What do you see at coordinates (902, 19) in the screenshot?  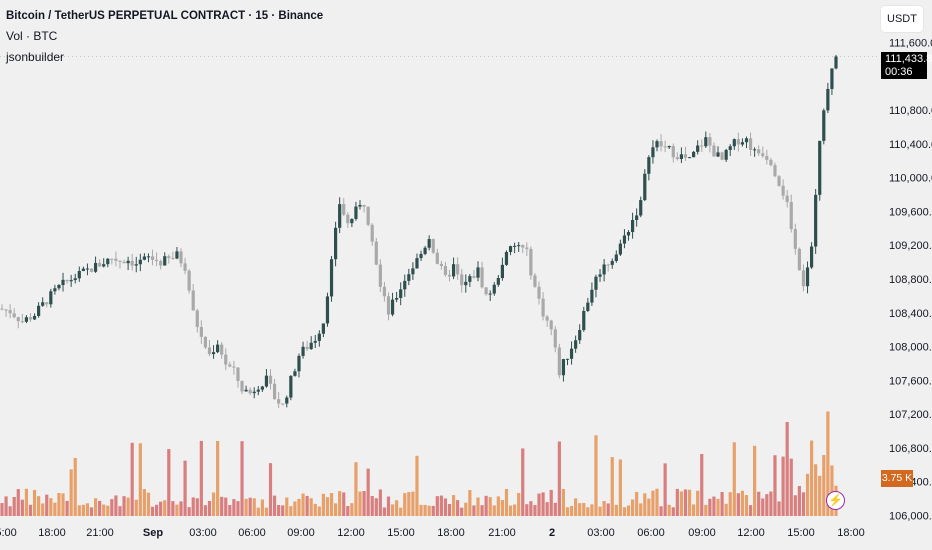 I see `currency-button: USDT` at bounding box center [902, 19].